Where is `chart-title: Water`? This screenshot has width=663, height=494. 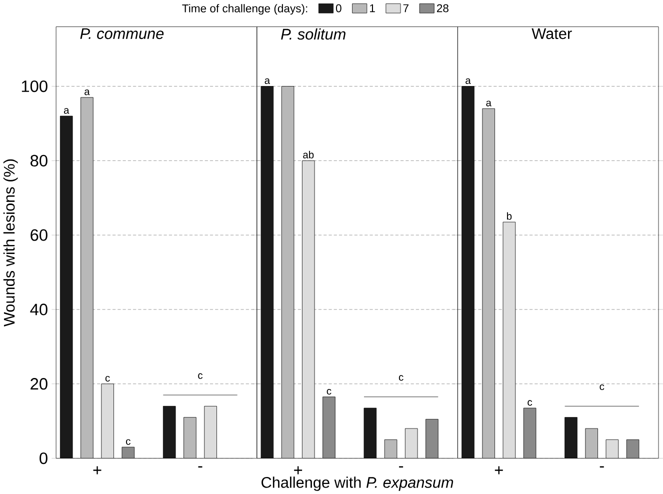 chart-title: Water is located at coordinates (552, 33).